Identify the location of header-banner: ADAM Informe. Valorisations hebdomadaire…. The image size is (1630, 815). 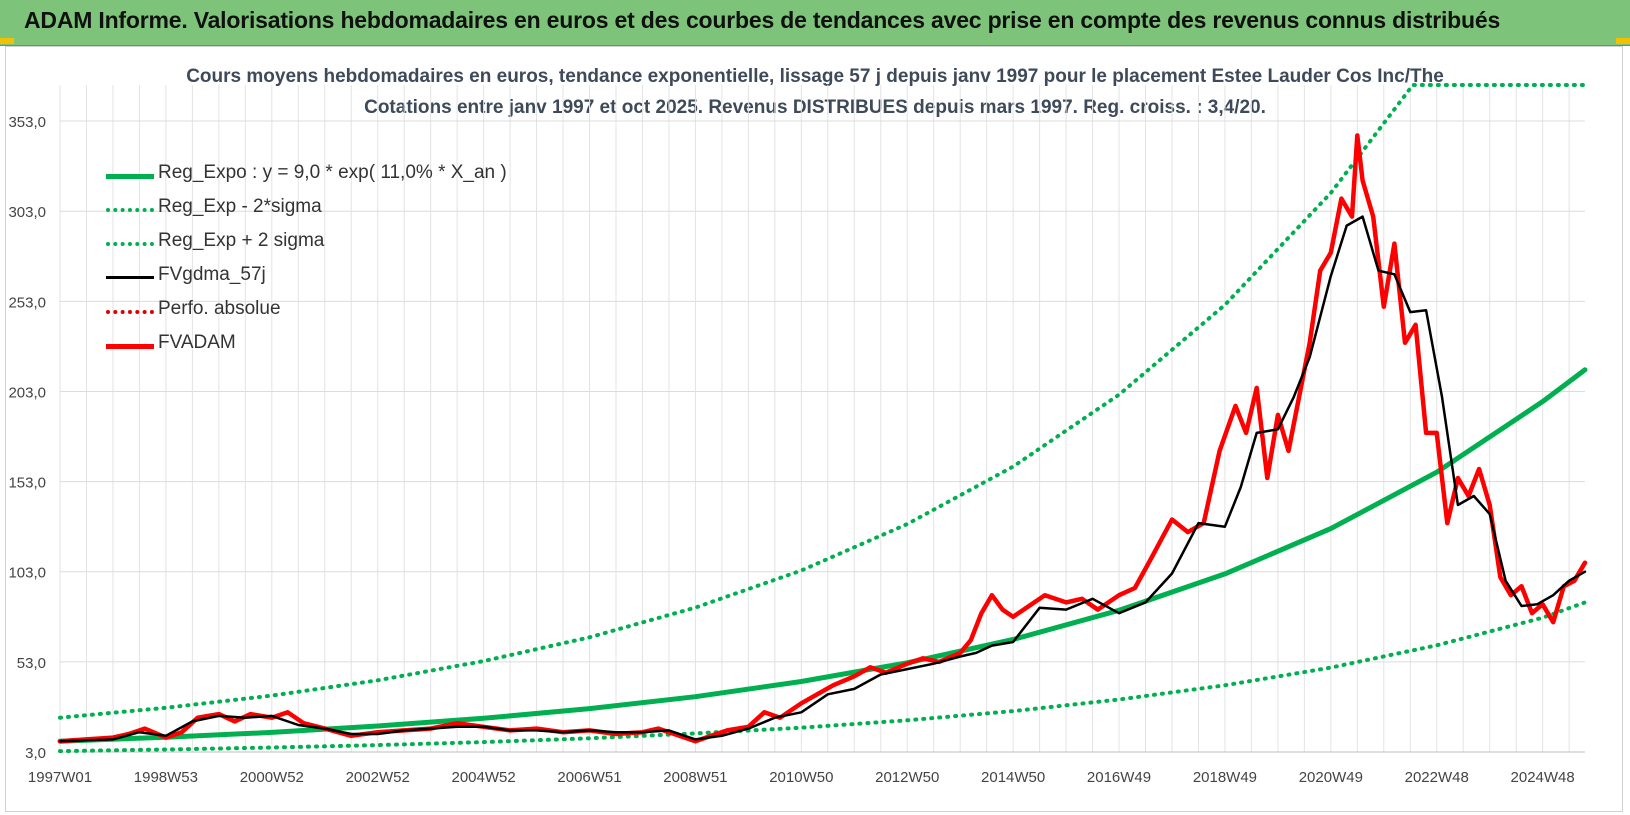
(815, 23).